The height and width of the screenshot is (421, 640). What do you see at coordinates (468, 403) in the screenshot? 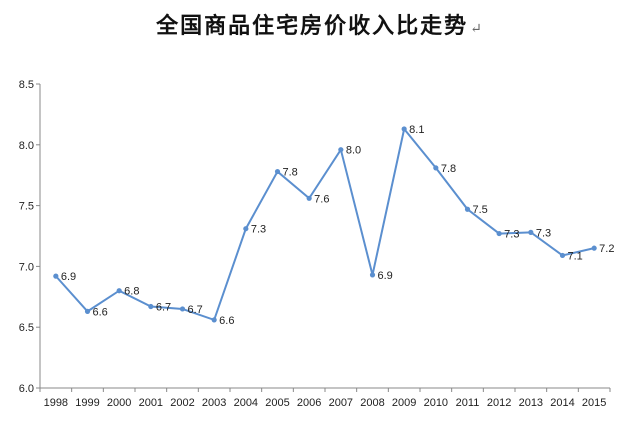
I see `x-tick-label: 2011` at bounding box center [468, 403].